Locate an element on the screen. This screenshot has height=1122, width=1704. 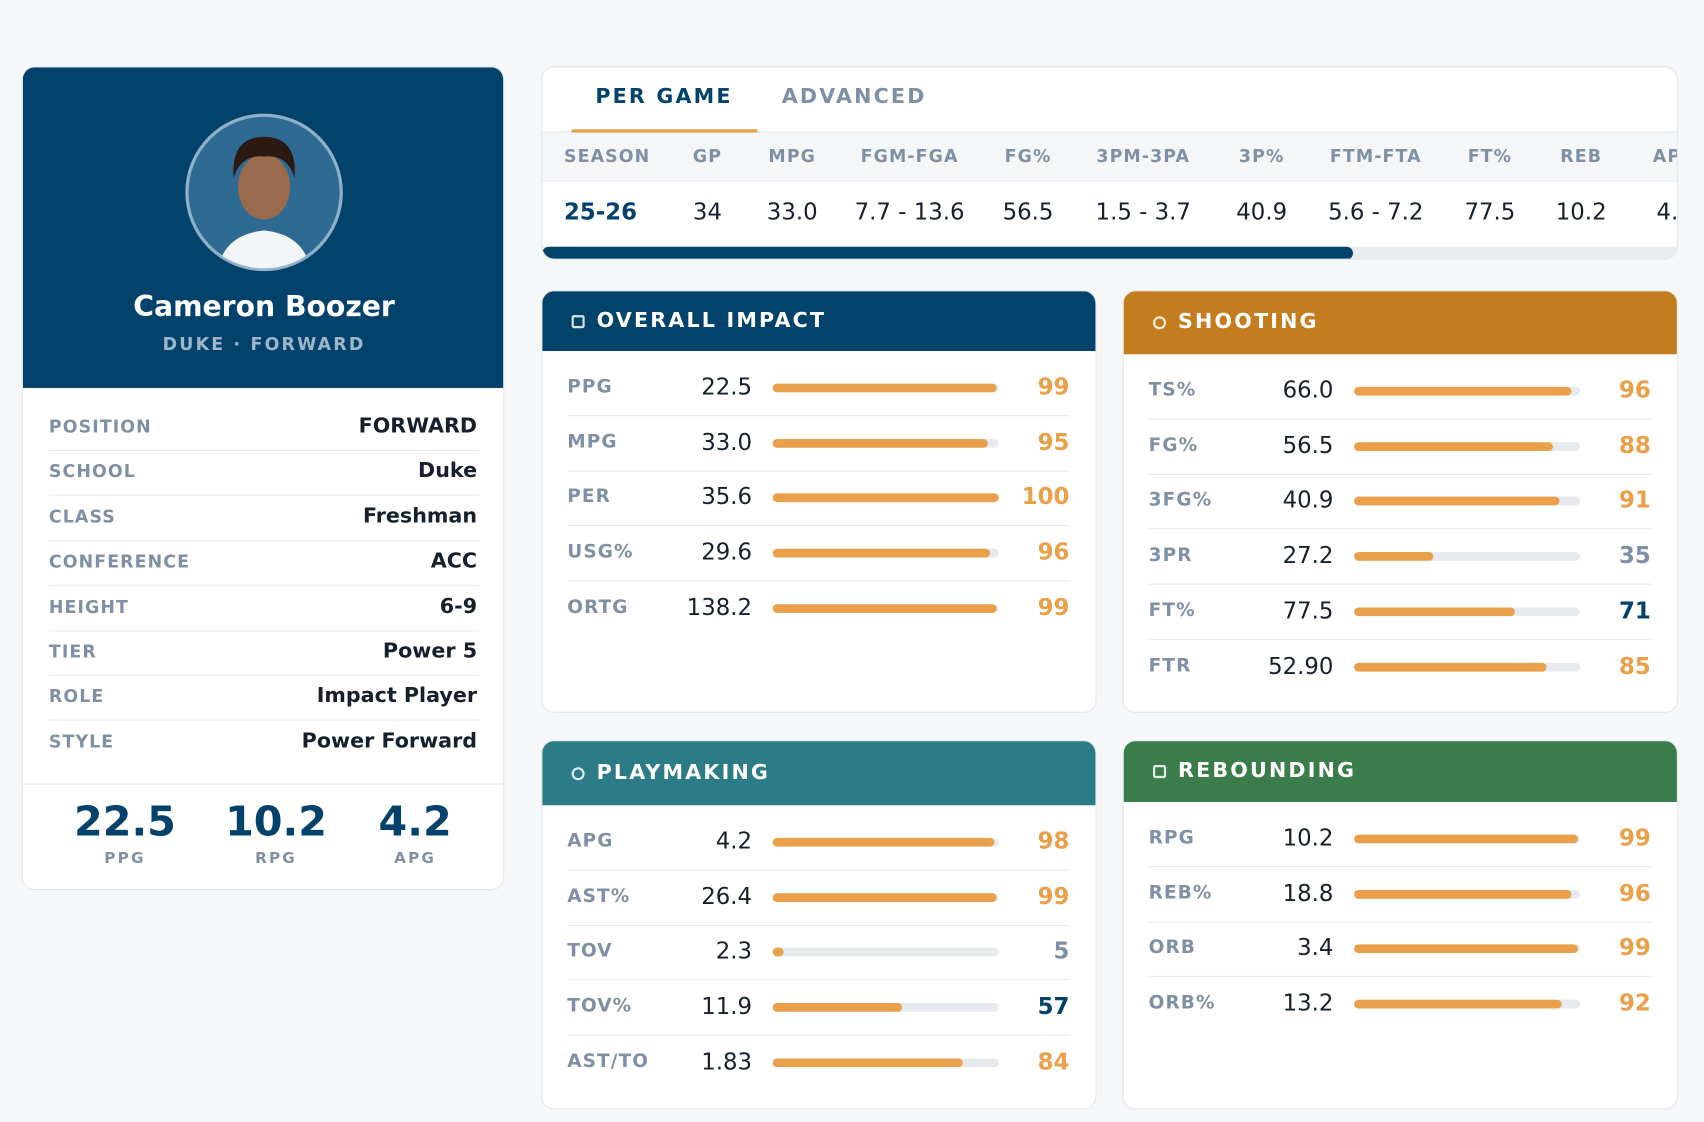
metric-value: 10.2 is located at coordinates (1308, 837).